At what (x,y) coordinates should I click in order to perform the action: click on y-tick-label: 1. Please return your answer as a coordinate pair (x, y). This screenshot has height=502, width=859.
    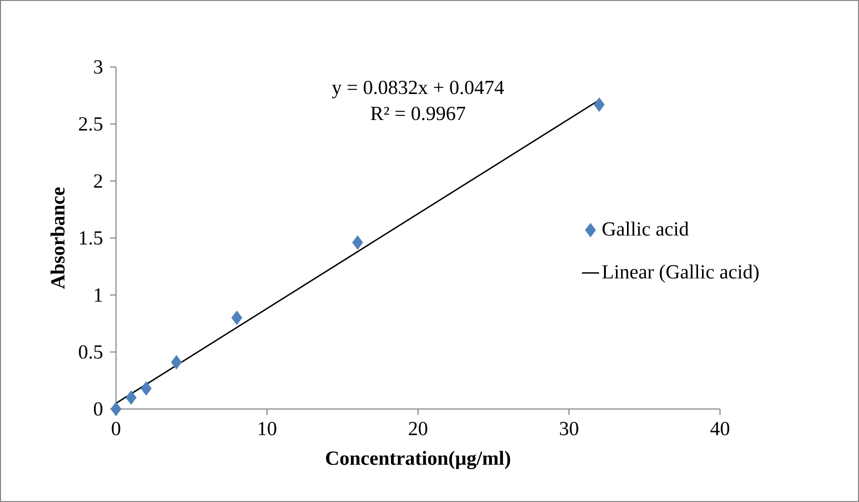
    Looking at the image, I should click on (98, 295).